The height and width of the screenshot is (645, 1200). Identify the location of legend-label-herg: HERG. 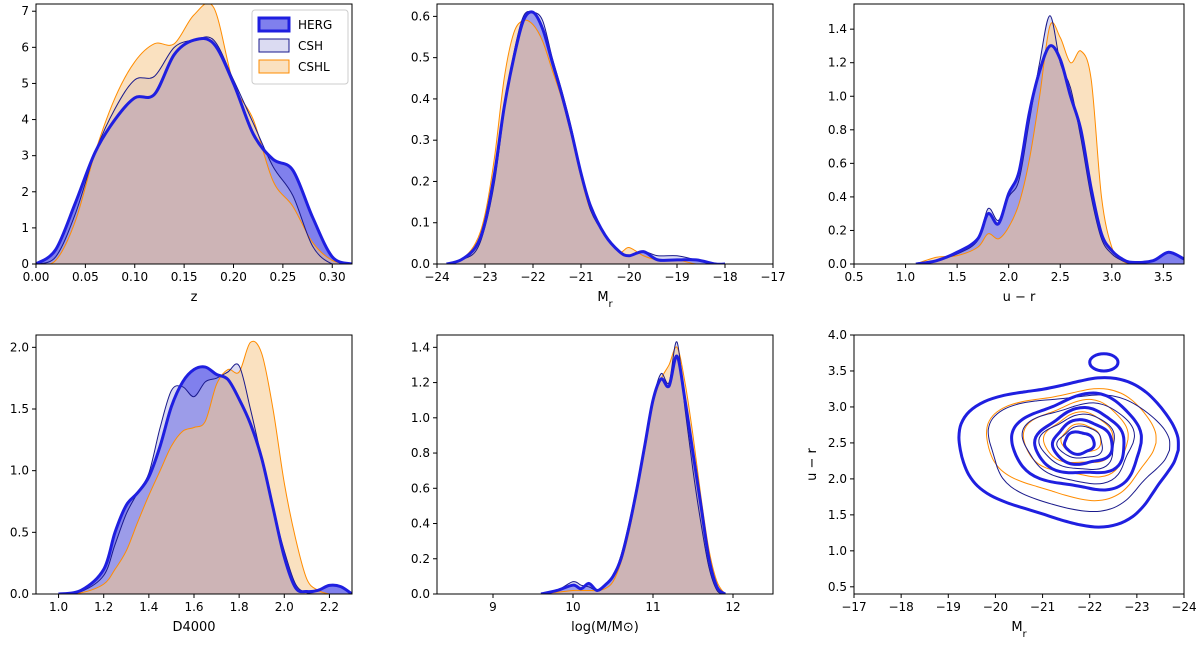
(315, 25).